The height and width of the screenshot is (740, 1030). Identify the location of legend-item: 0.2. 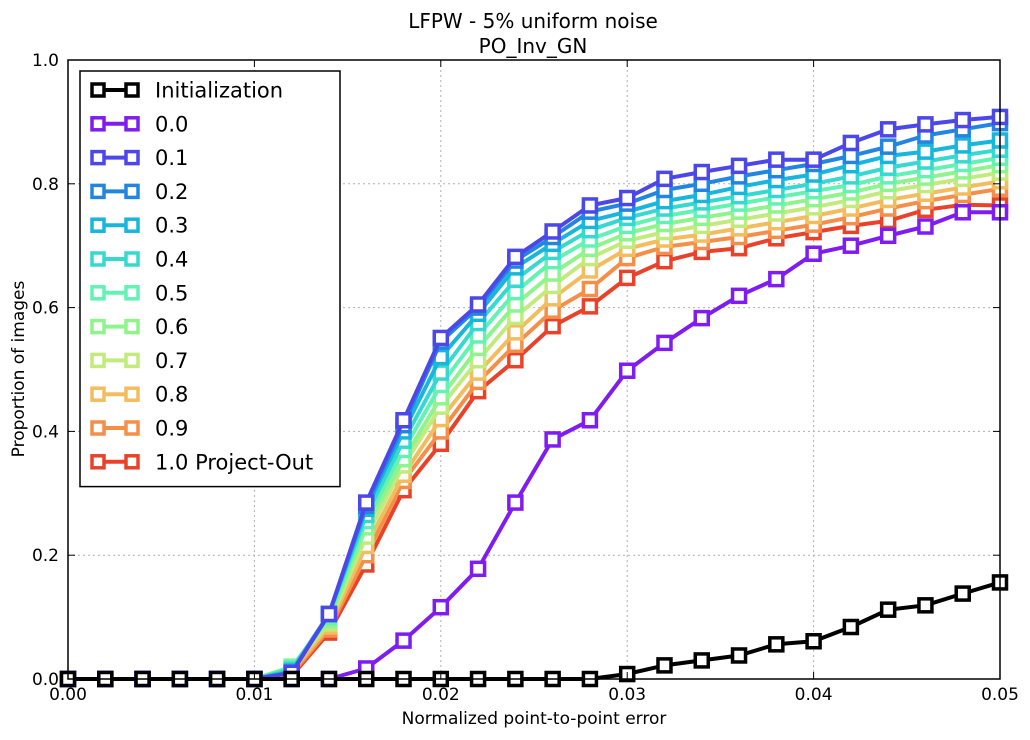
(139, 192).